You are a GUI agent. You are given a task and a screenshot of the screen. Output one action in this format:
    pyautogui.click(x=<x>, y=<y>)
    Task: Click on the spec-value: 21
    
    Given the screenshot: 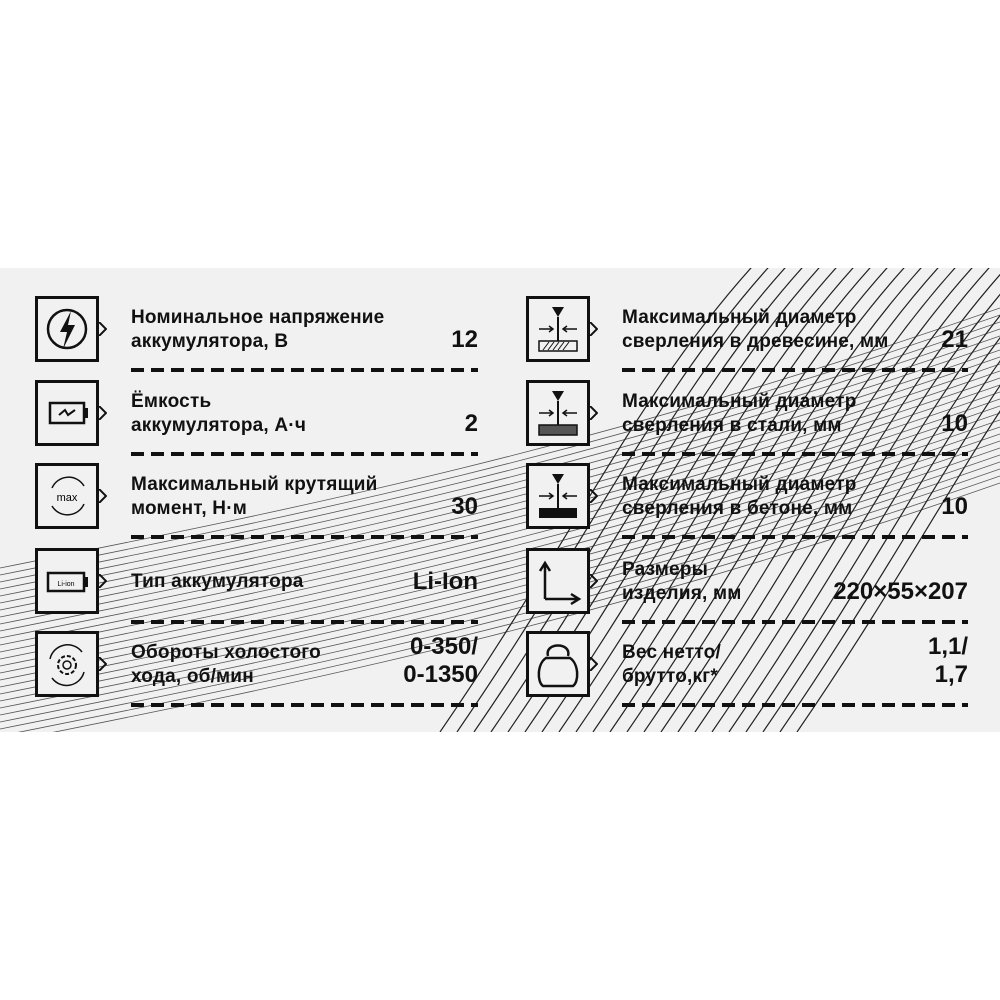 What is the action you would take?
    pyautogui.click(x=954, y=340)
    